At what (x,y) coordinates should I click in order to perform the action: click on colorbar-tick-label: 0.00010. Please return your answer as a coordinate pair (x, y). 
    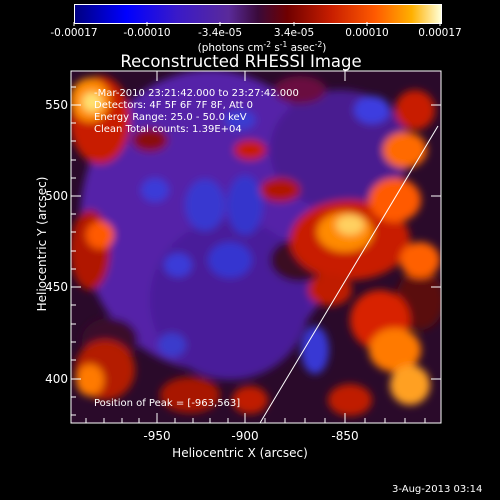
    Looking at the image, I should click on (367, 33).